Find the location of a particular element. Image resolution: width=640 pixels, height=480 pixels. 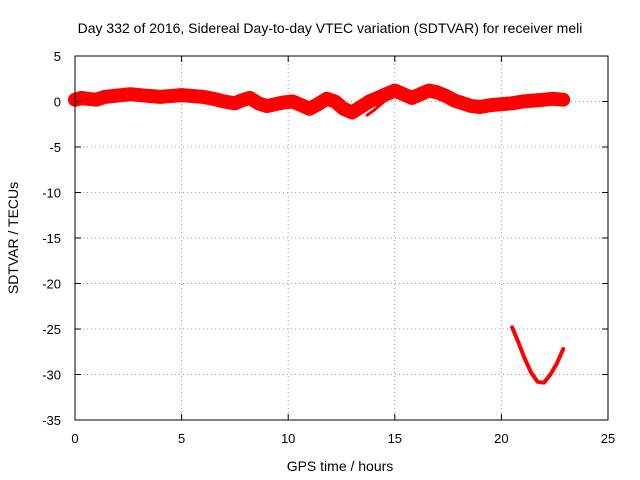

x-tick-label: 25 is located at coordinates (608, 438).